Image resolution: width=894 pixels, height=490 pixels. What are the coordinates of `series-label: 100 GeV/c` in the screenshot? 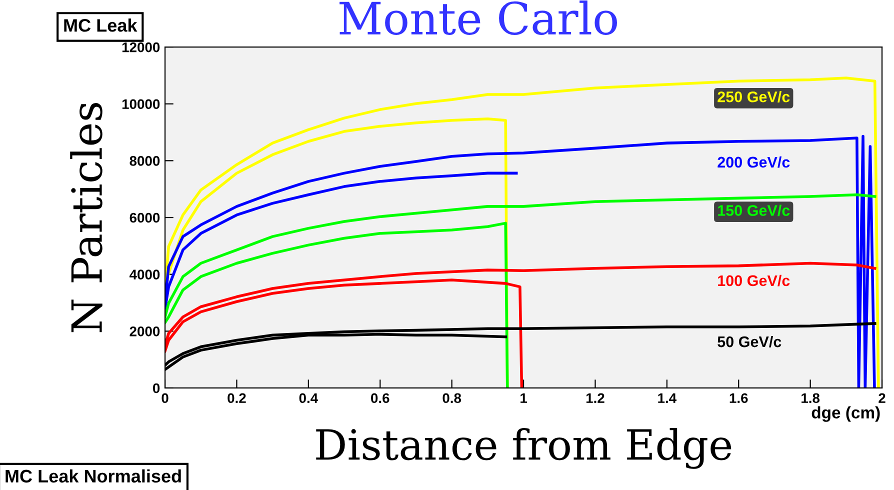 It's located at (754, 280).